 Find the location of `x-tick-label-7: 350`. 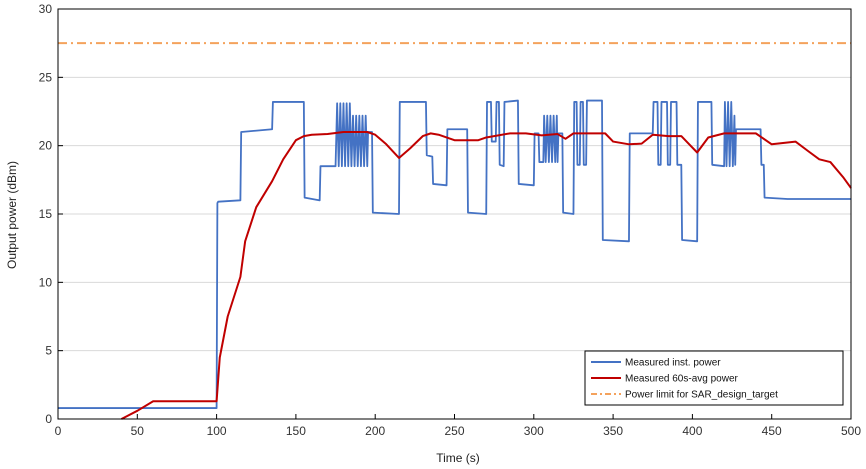

x-tick-label-7: 350 is located at coordinates (613, 431).